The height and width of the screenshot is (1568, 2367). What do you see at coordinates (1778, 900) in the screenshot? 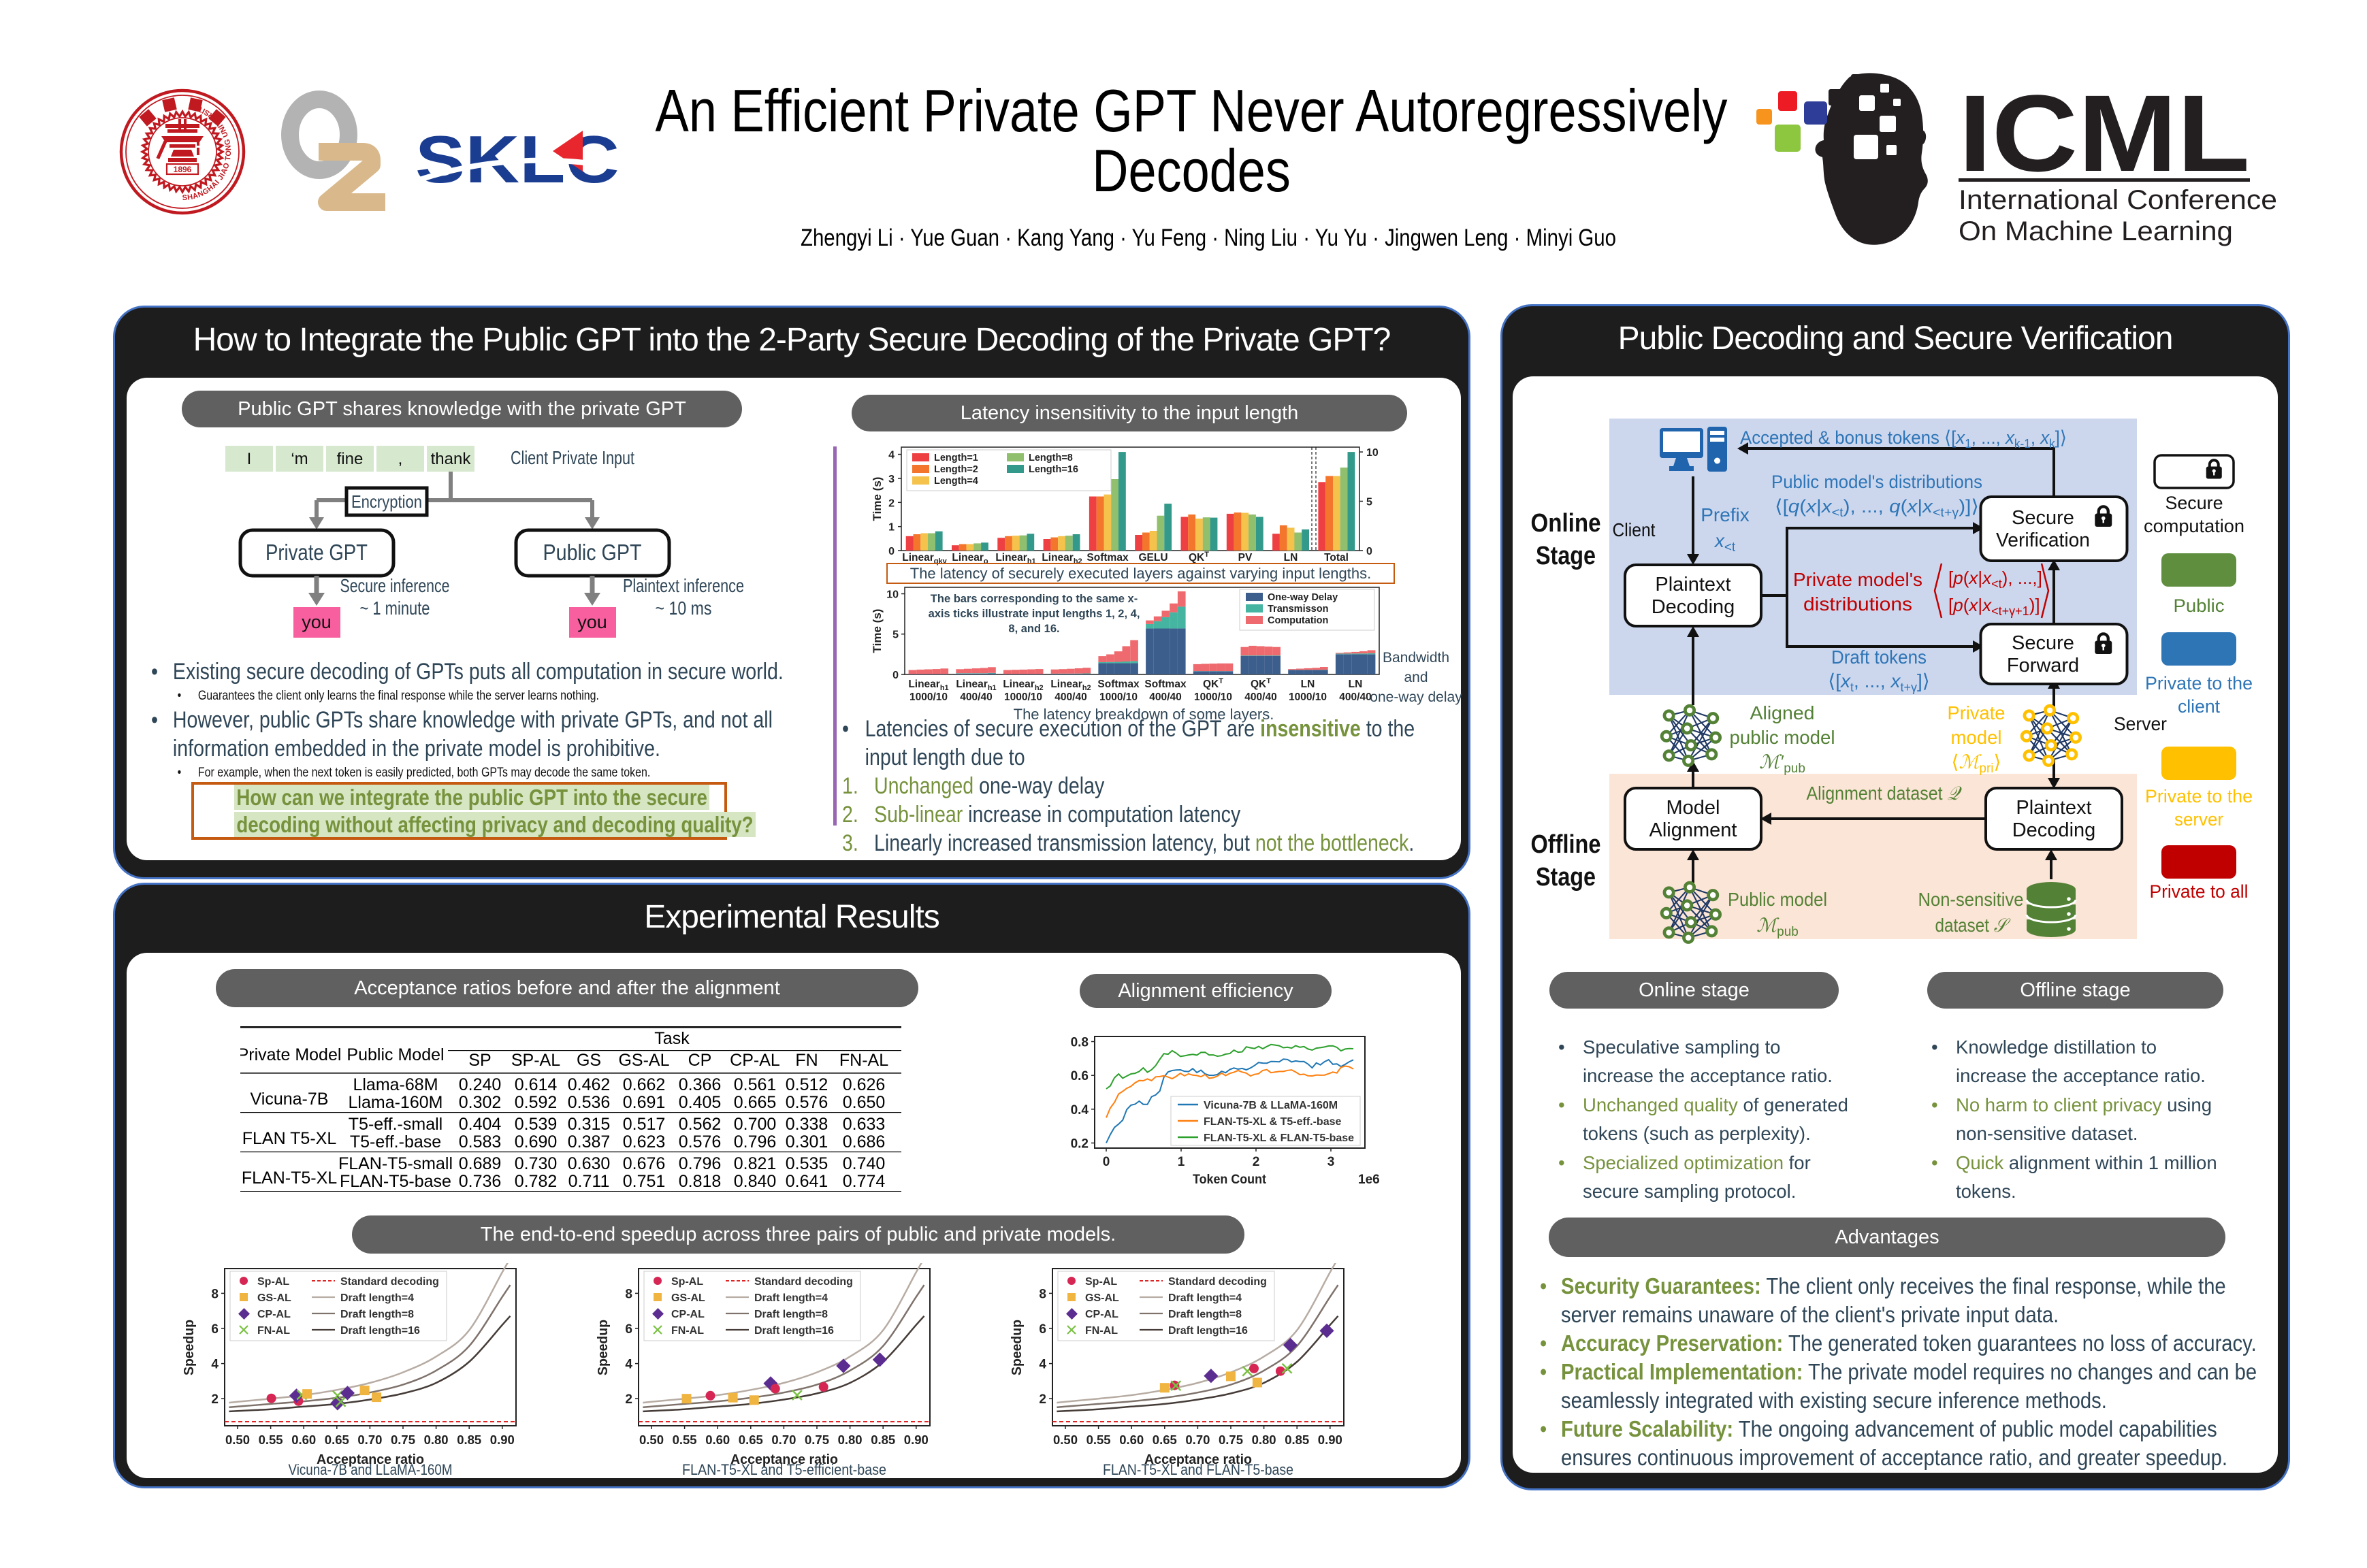
I see `svg-text: Public model` at bounding box center [1778, 900].